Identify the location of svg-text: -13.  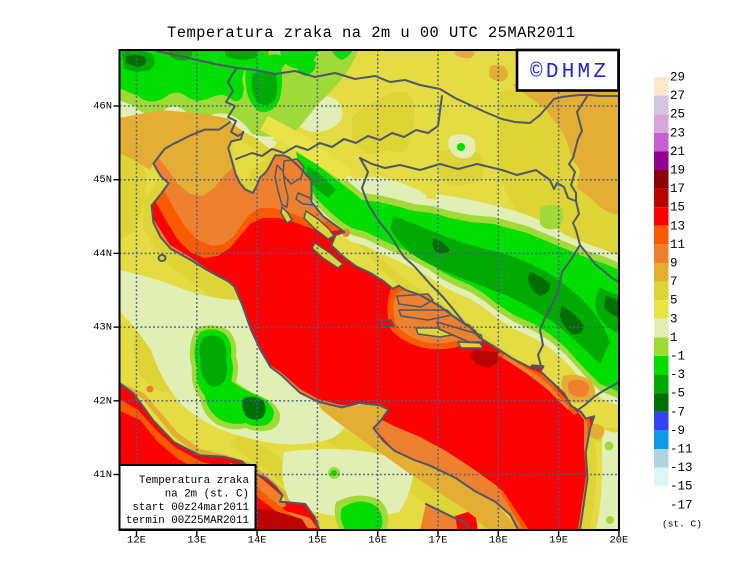
(681, 468).